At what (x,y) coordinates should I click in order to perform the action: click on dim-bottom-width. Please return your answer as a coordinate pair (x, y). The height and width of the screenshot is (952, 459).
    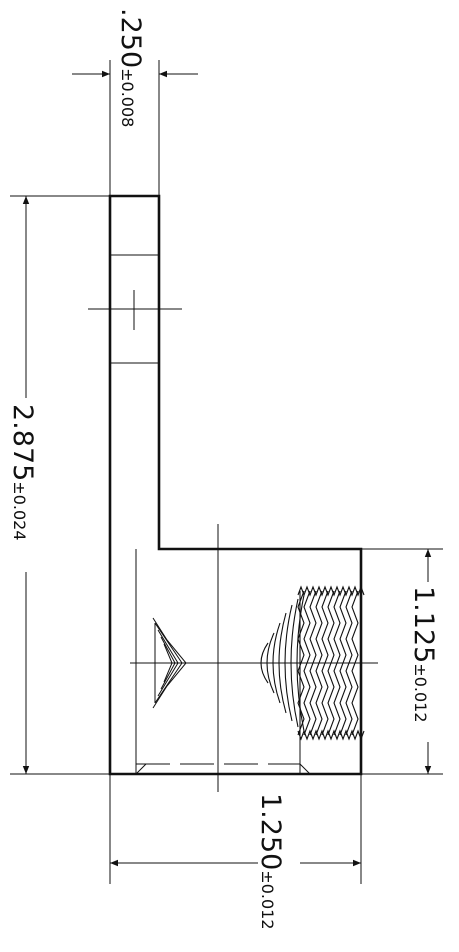
    Looking at the image, I should click on (235, 829).